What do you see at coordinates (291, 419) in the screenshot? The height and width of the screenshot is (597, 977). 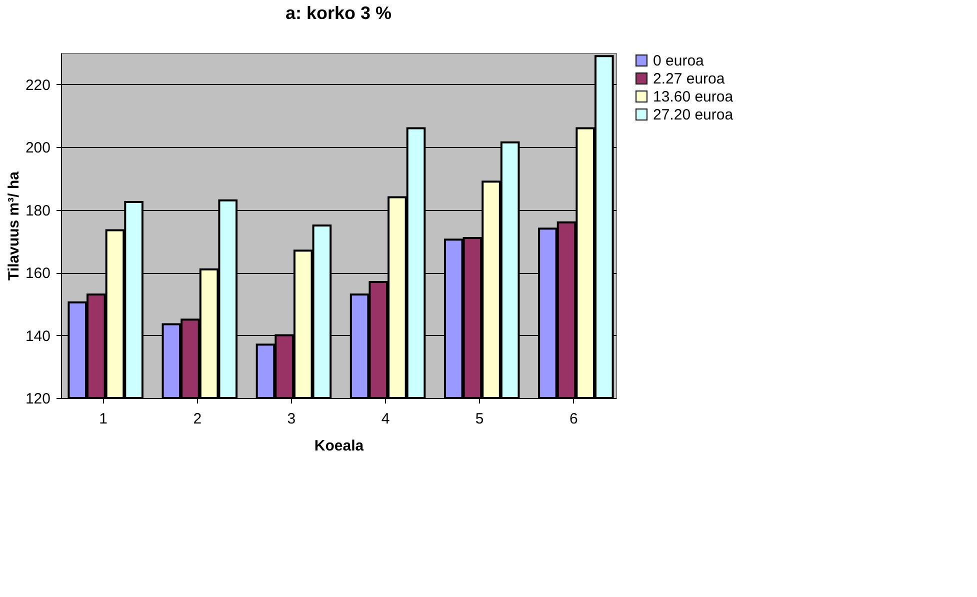 I see `x-tick-label: 3` at bounding box center [291, 419].